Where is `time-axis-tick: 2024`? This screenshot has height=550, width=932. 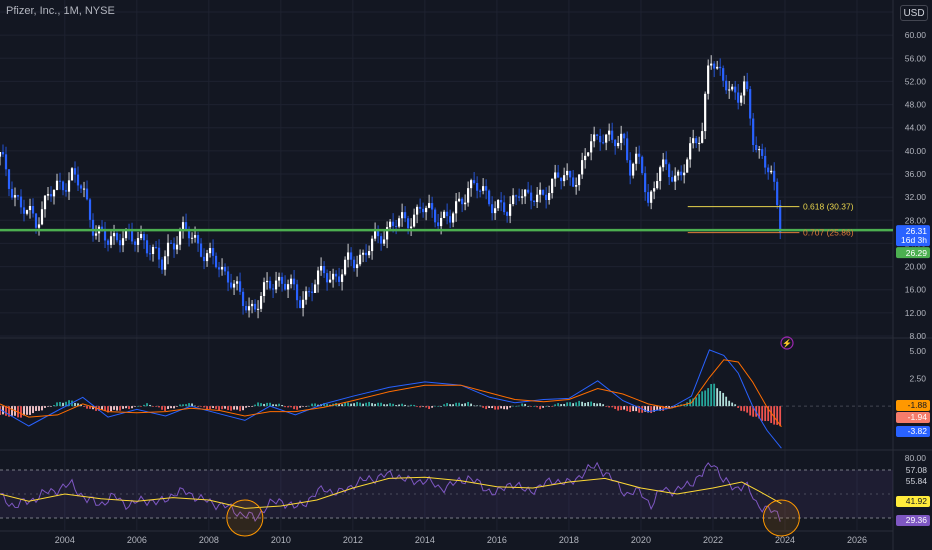 time-axis-tick: 2024 is located at coordinates (785, 540).